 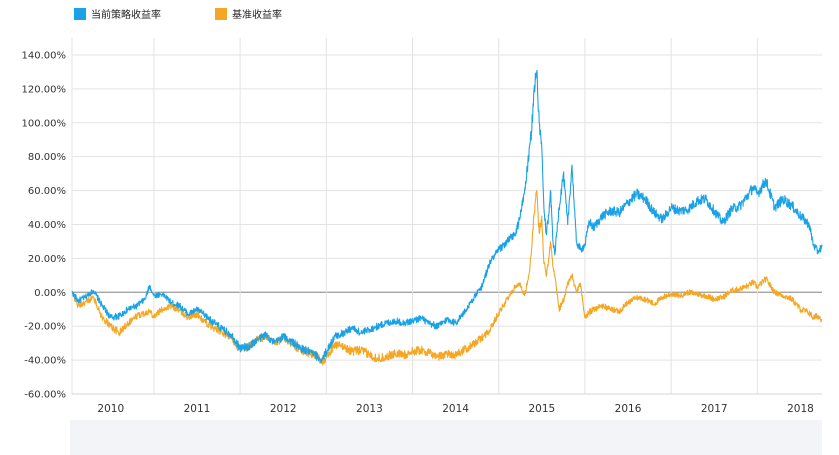 I want to click on x-tick-label: 2011, so click(x=197, y=409).